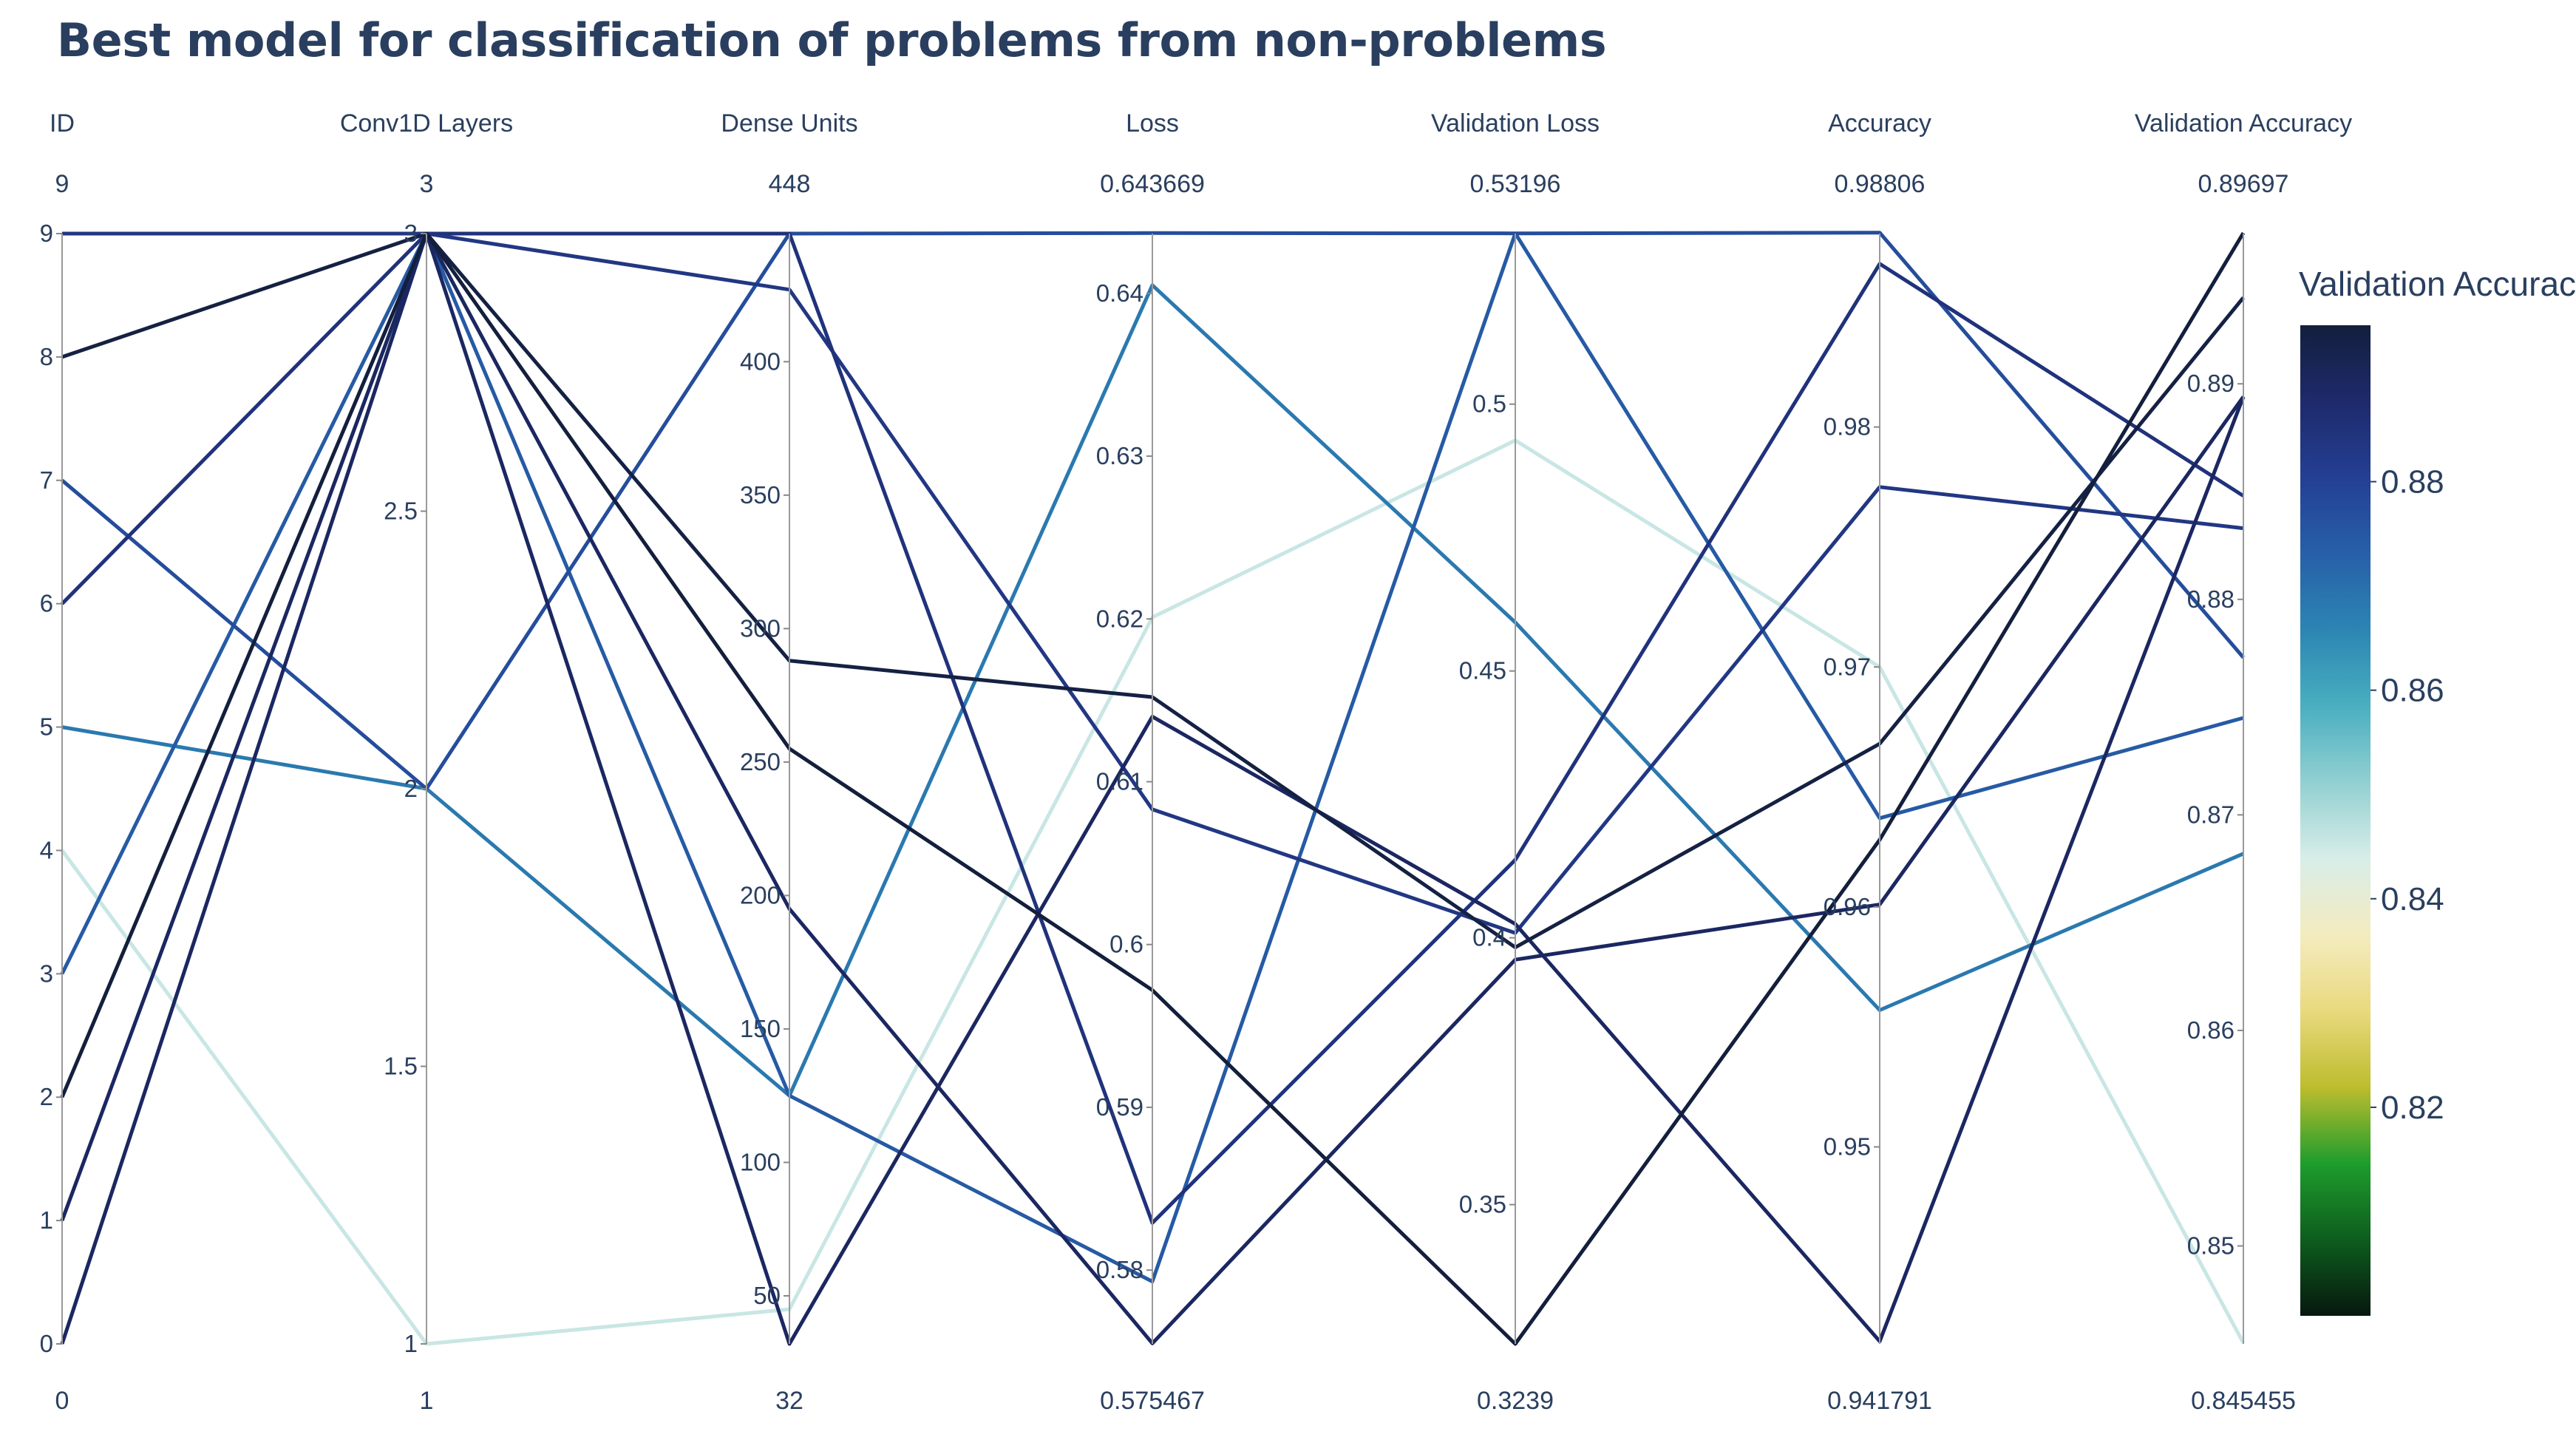  I want to click on tick-label: 0.59, so click(1119, 1107).